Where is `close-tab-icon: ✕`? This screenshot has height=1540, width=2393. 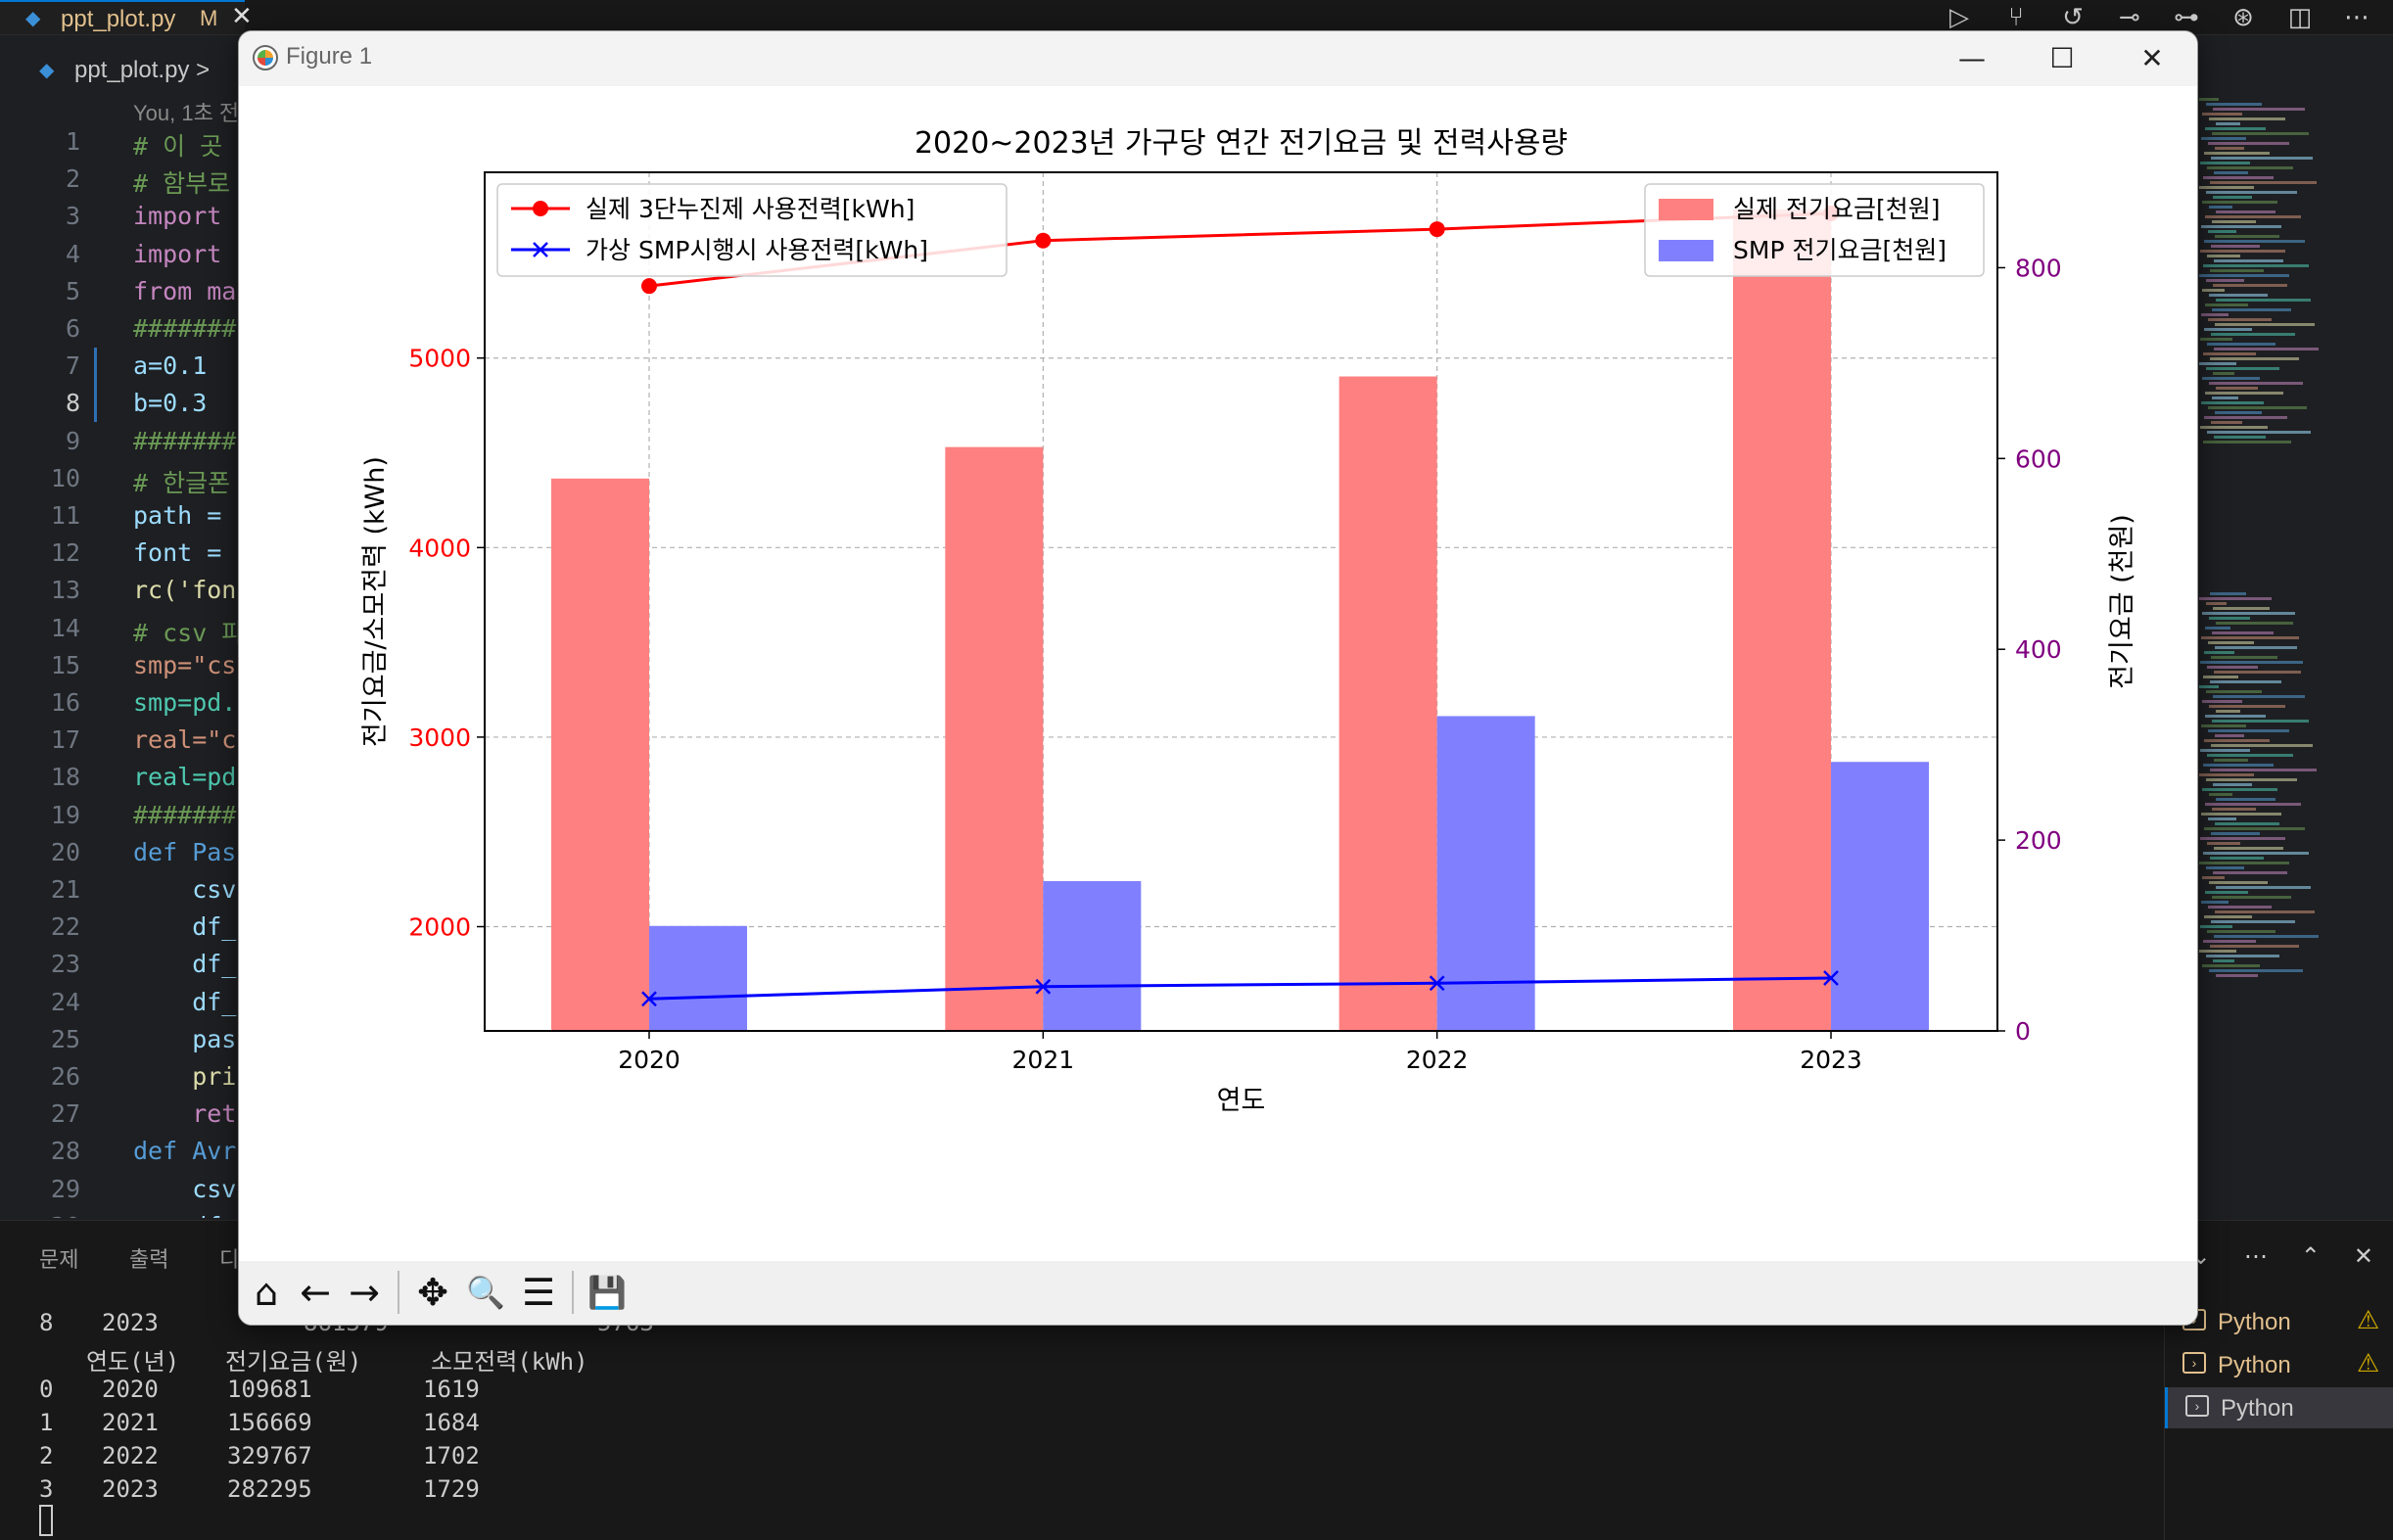 close-tab-icon: ✕ is located at coordinates (242, 16).